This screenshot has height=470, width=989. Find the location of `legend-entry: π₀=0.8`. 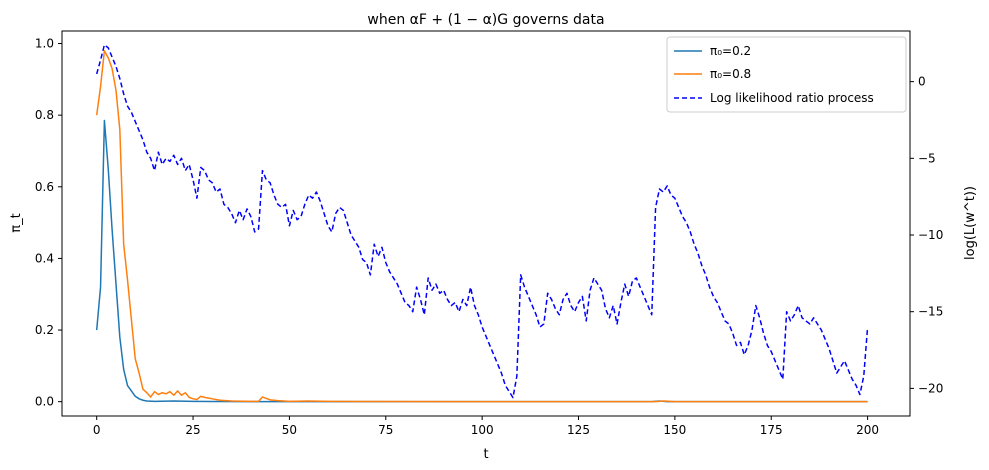

legend-entry: π₀=0.8 is located at coordinates (712, 74).